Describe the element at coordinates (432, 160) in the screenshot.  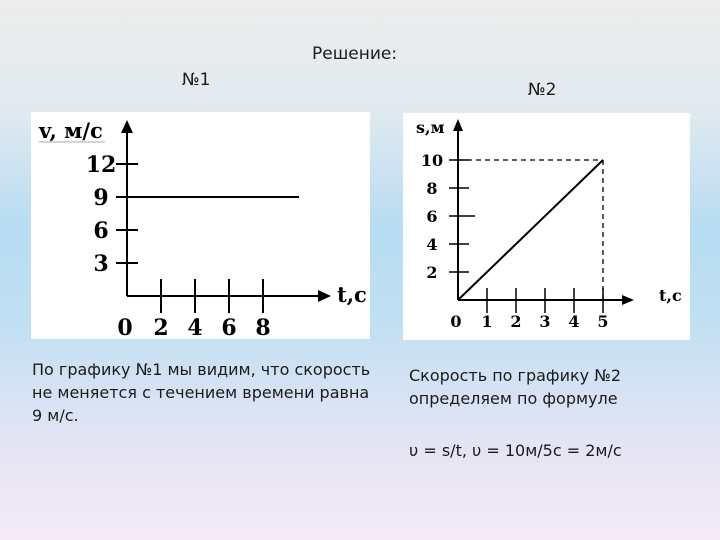
I see `y-tick-label: 10` at that location.